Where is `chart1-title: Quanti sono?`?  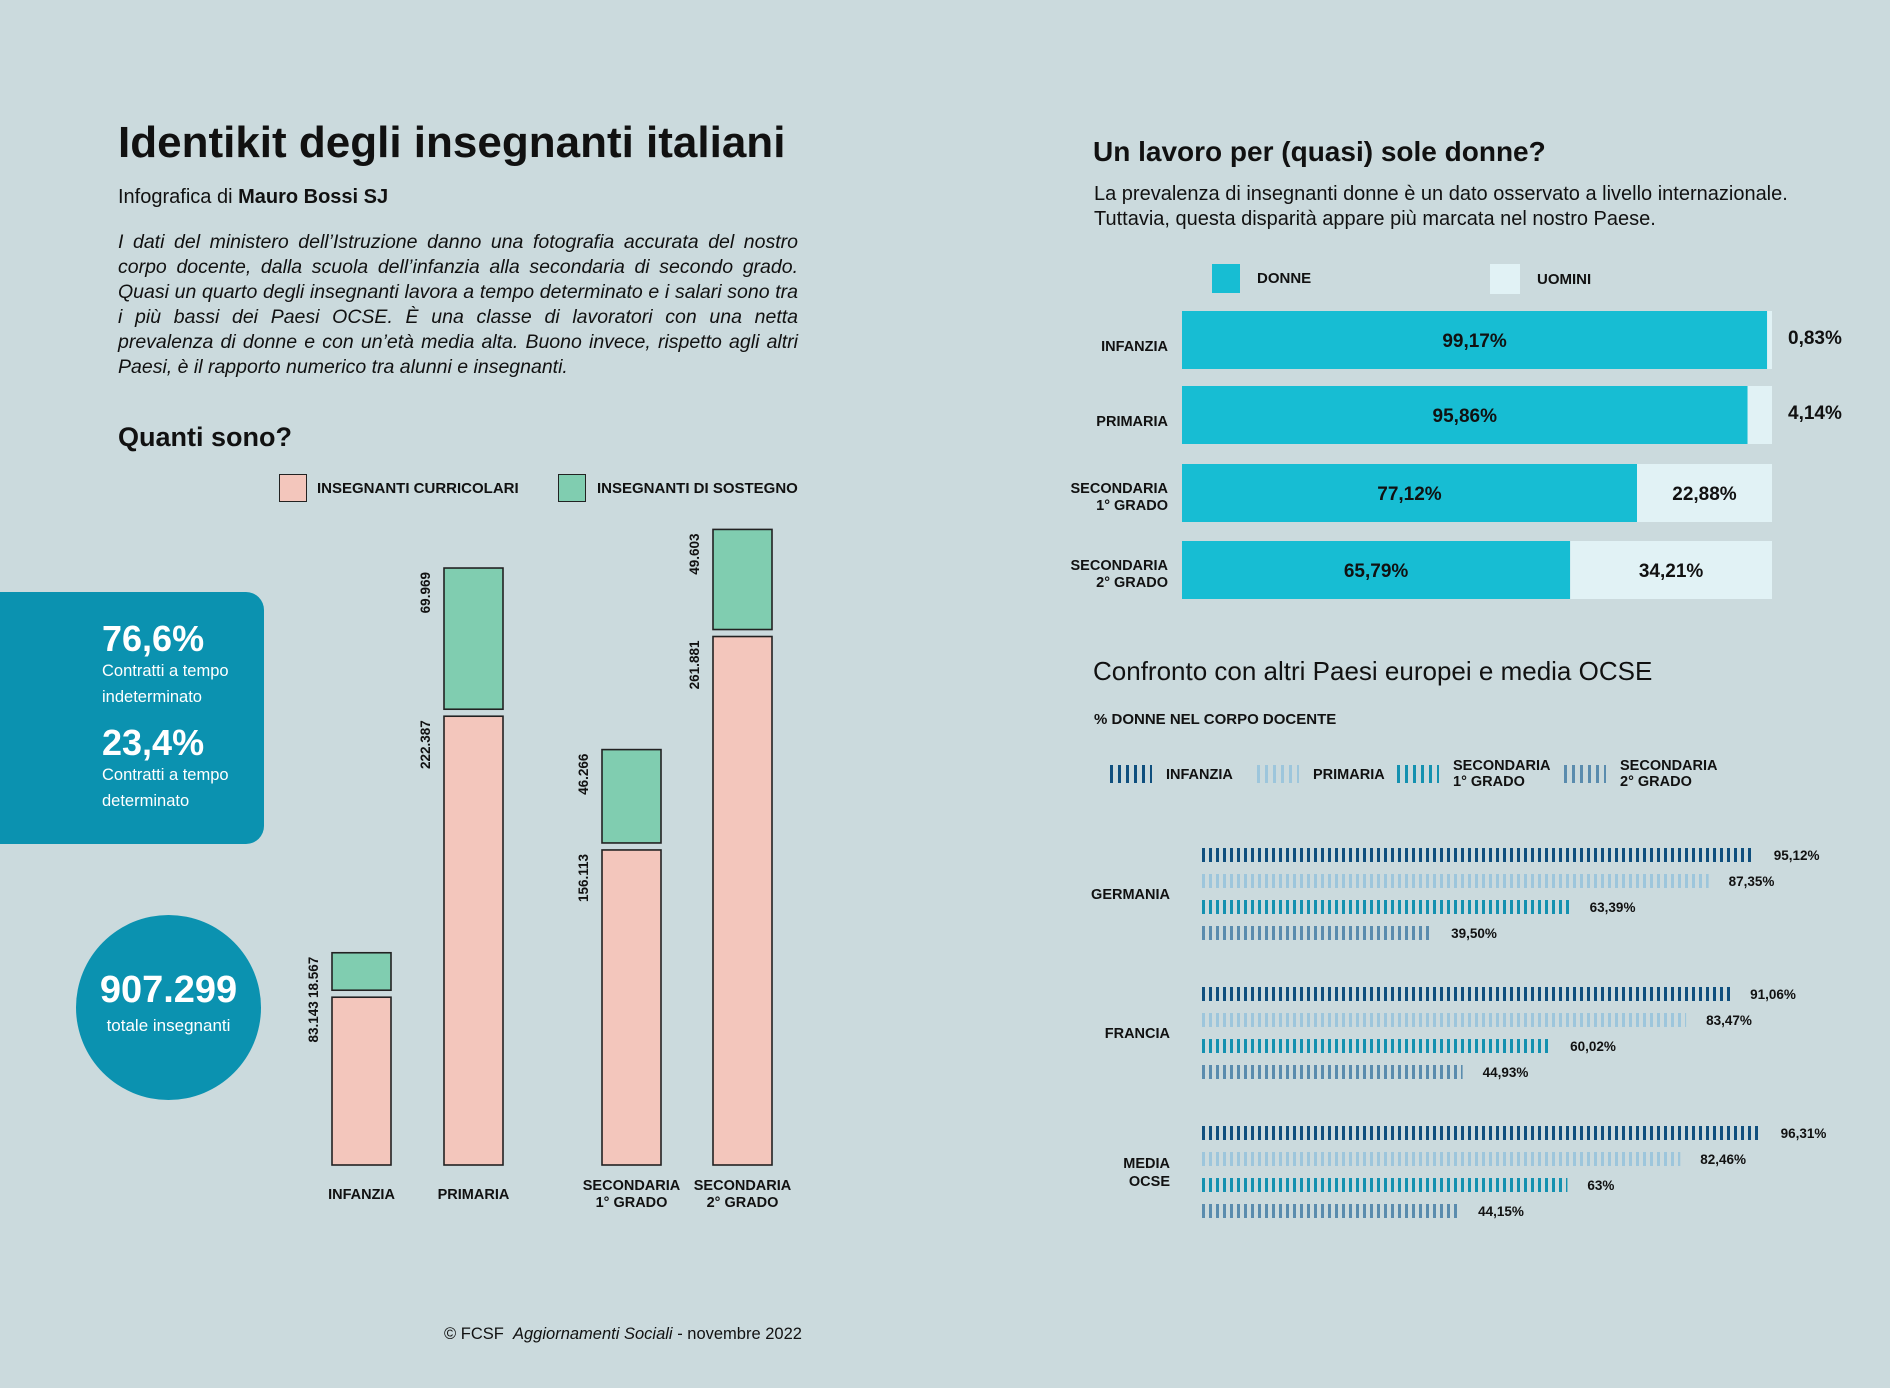 chart1-title: Quanti sono? is located at coordinates (205, 437).